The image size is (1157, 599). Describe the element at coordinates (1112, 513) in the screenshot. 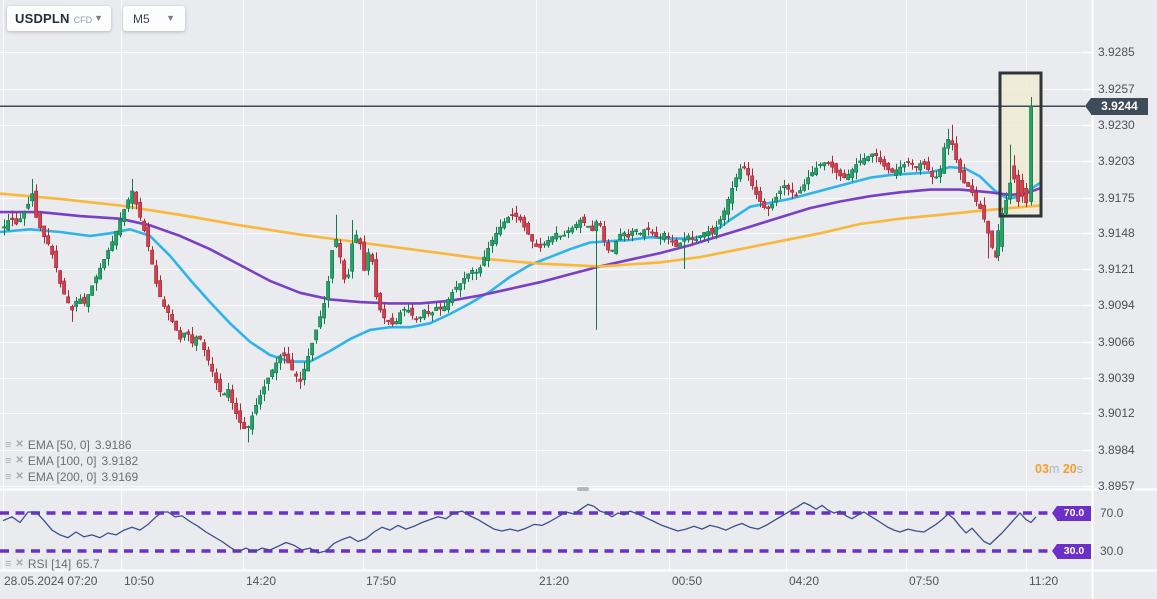

I see `rsi-upper-axis-label: 70.0` at that location.